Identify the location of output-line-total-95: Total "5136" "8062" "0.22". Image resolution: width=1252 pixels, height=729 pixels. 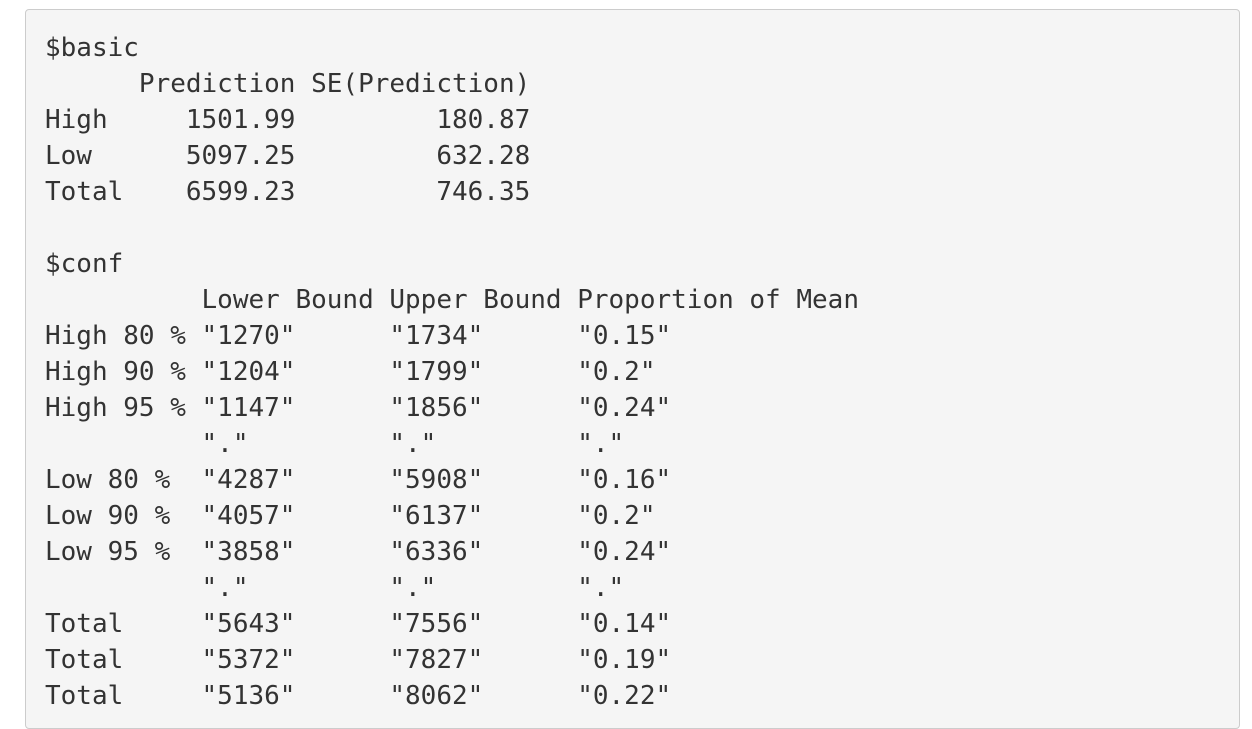
(358, 696).